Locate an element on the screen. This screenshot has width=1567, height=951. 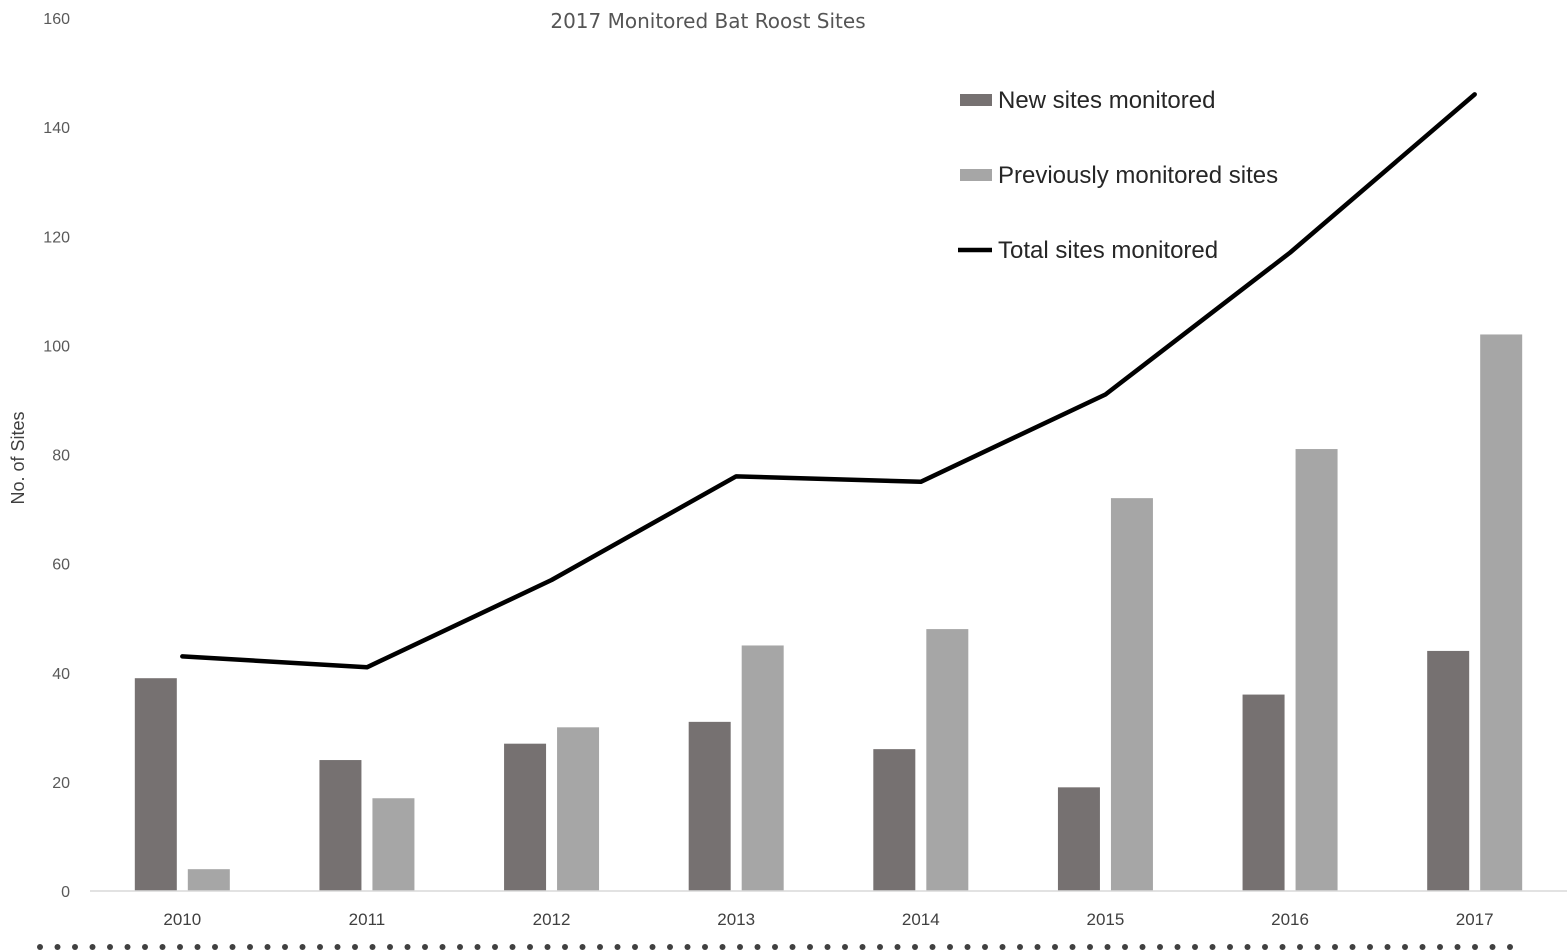
y-tick-label: 120 is located at coordinates (56, 237).